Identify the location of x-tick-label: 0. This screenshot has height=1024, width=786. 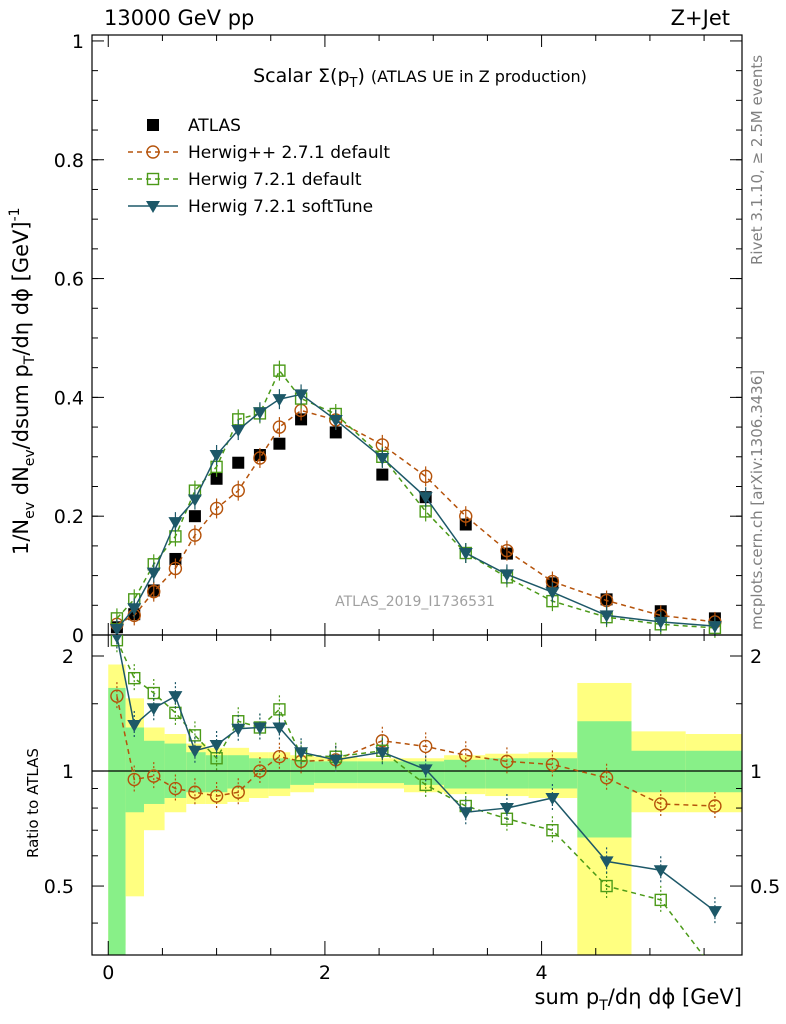
(108, 973).